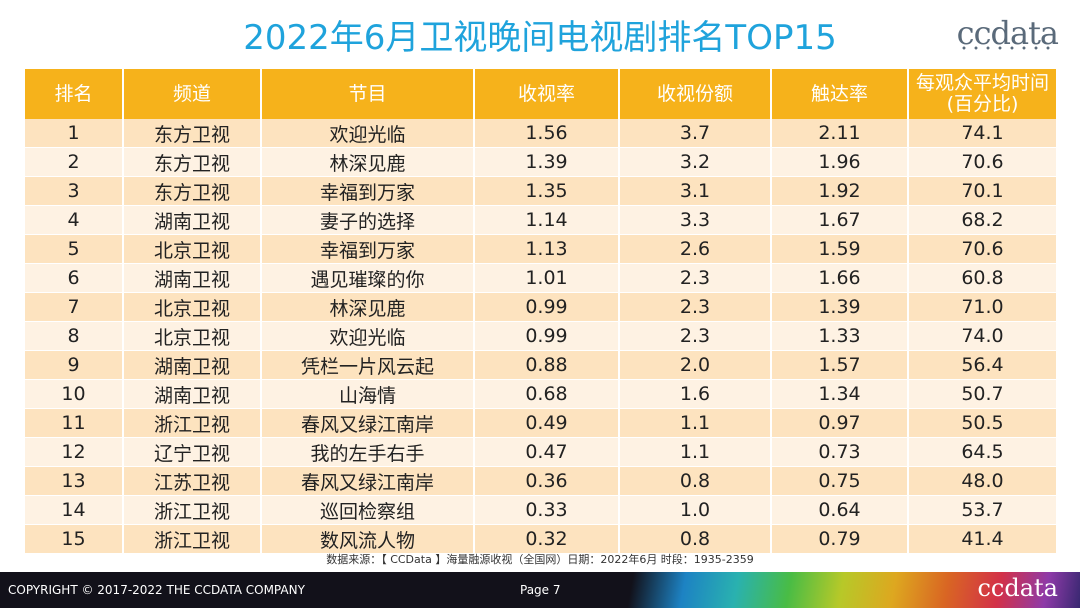 The width and height of the screenshot is (1080, 608). I want to click on cell-share: 3.3, so click(695, 220).